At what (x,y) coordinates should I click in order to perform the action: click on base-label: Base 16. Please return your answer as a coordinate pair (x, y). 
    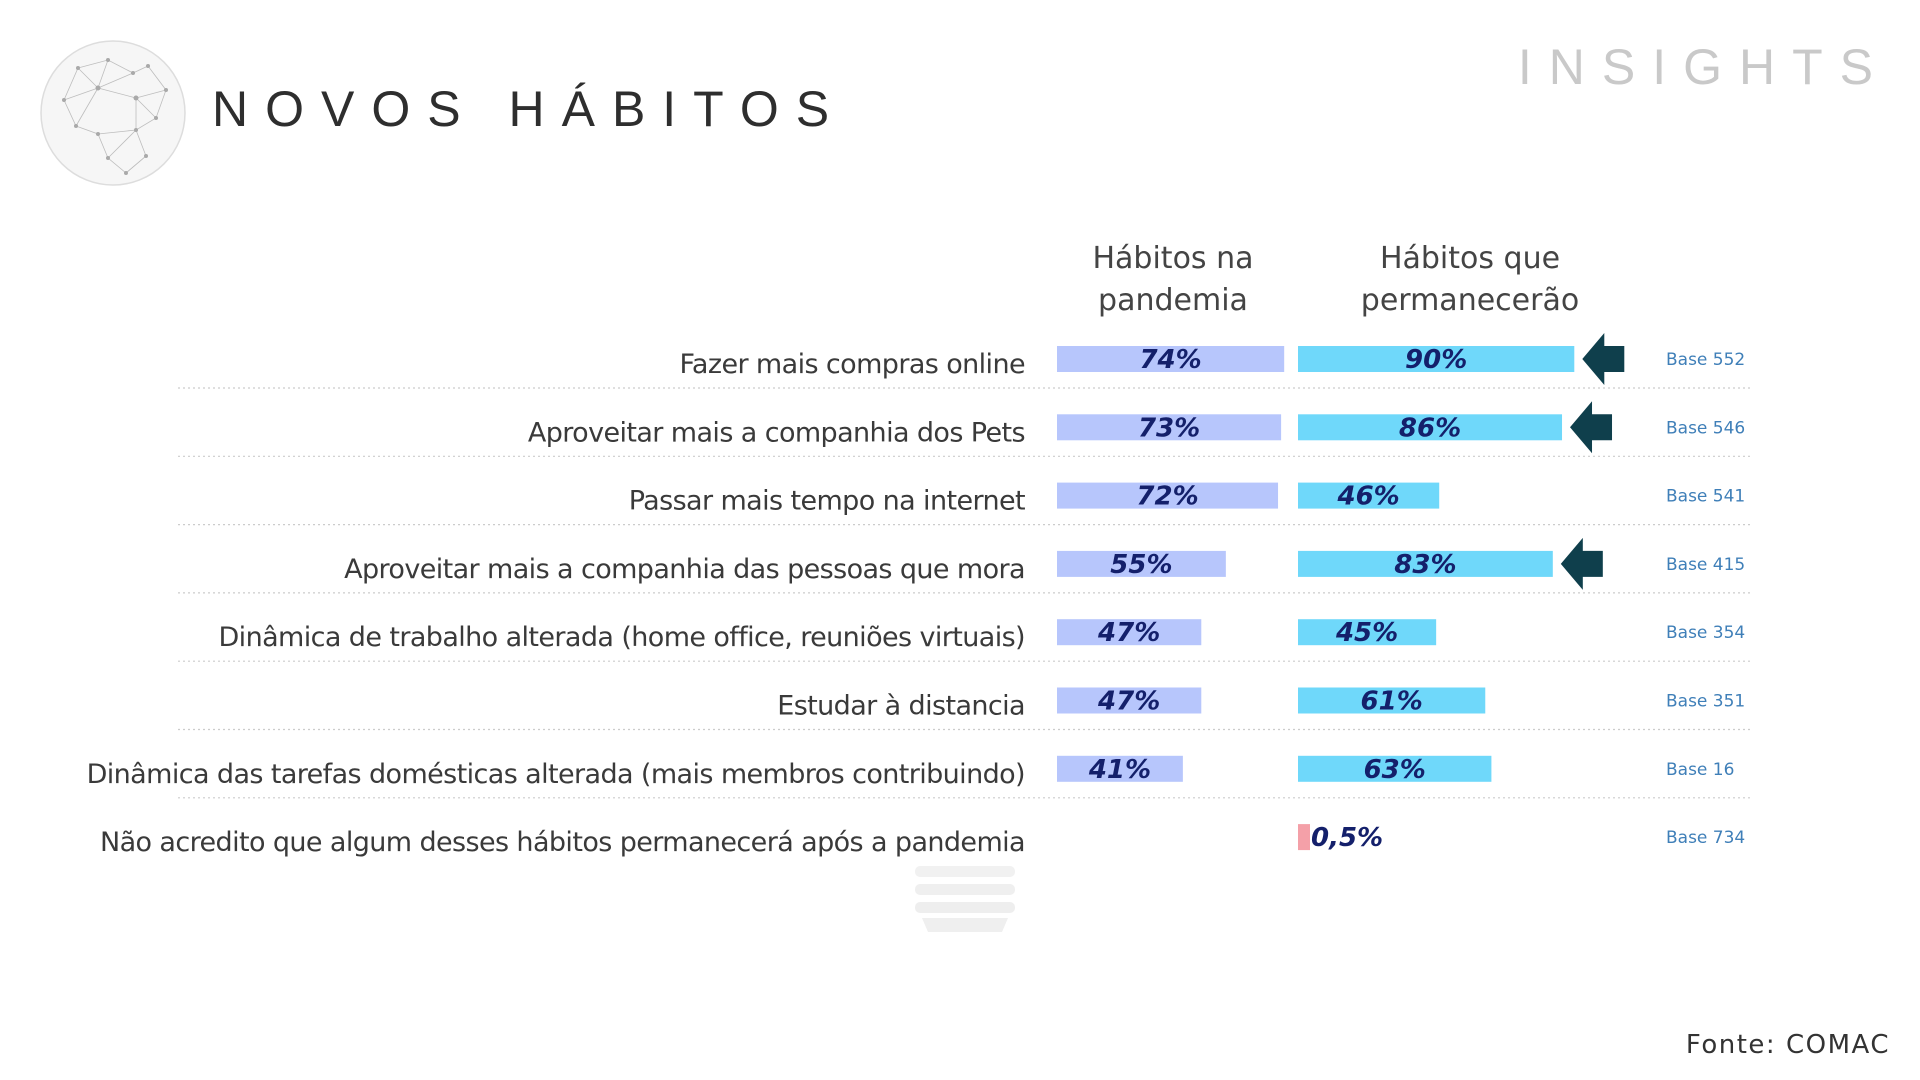
    Looking at the image, I should click on (1700, 770).